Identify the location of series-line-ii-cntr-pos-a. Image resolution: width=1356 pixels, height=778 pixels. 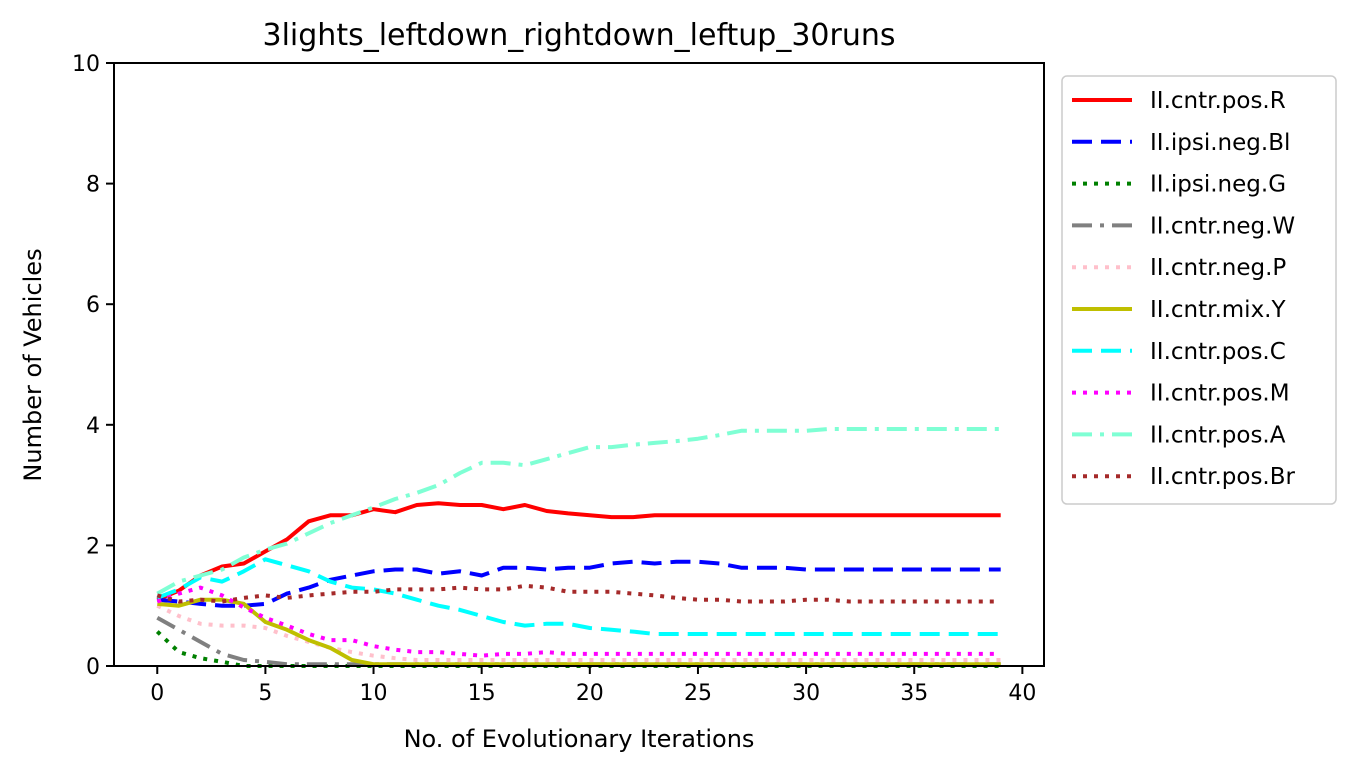
(578, 511).